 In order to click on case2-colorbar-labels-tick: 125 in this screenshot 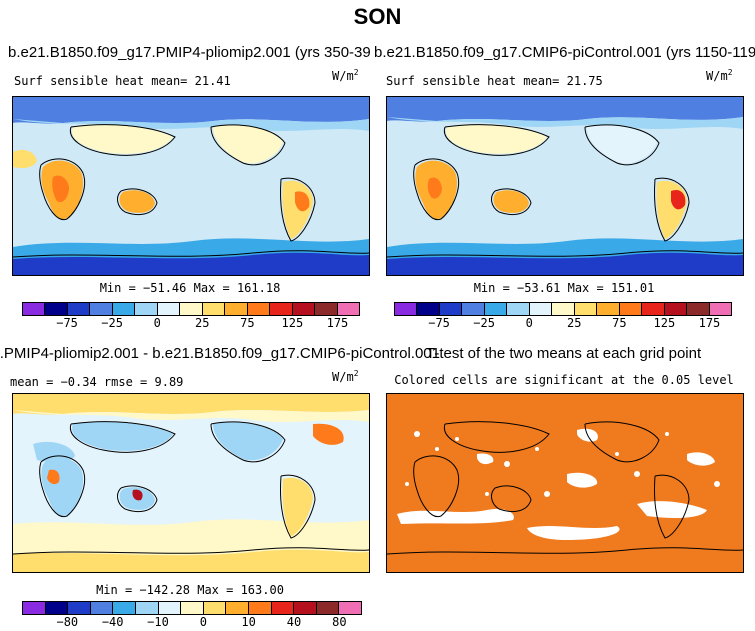, I will do `click(664, 323)`.